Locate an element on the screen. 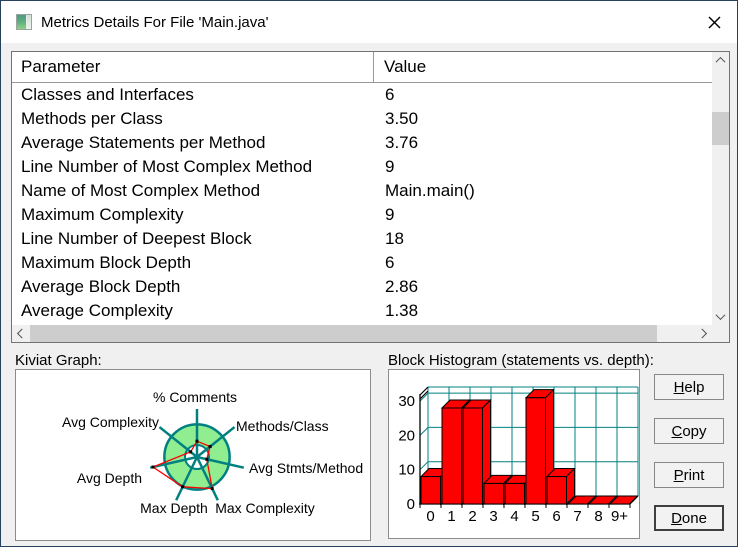  scroll-up-button is located at coordinates (720, 60).